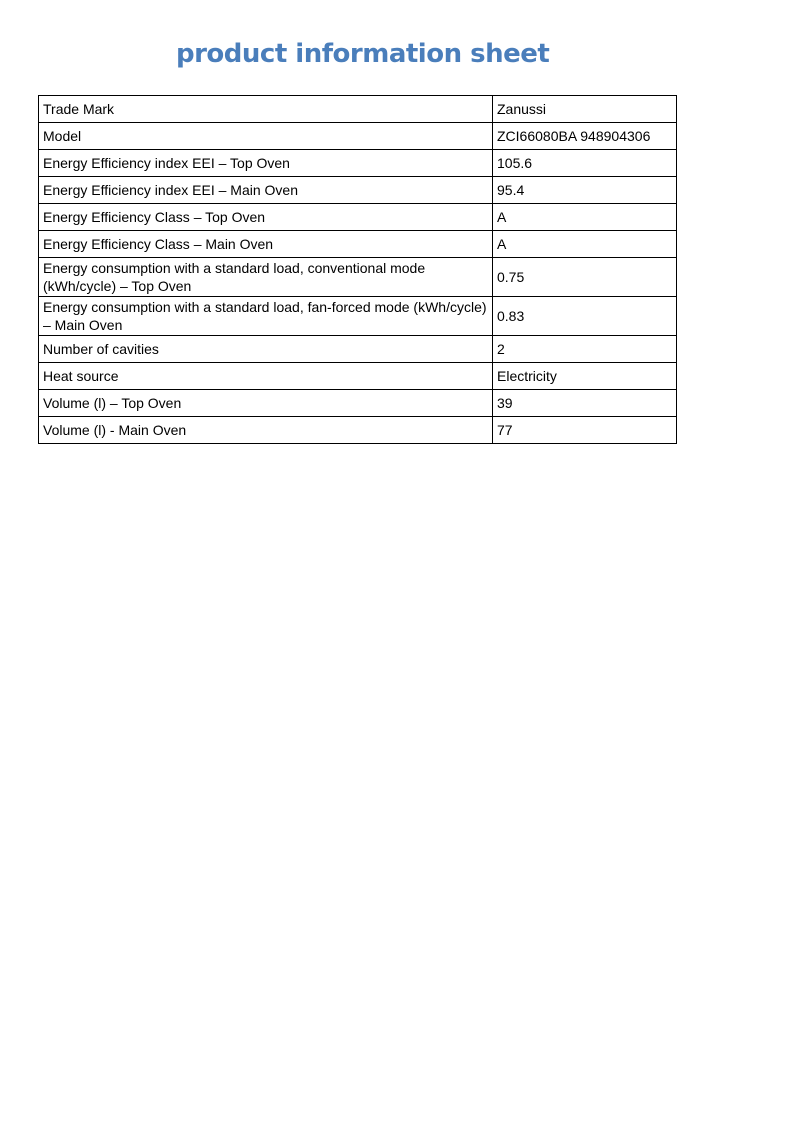 Image resolution: width=802 pixels, height=1134 pixels. I want to click on table-row: Model ZCI66080BA 948904306, so click(357, 136).